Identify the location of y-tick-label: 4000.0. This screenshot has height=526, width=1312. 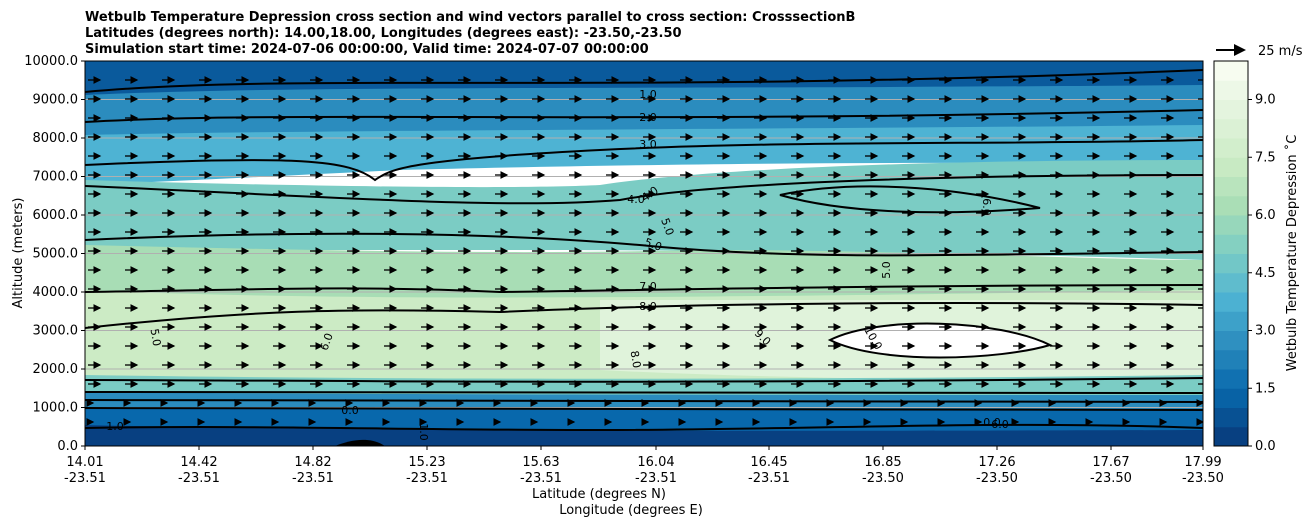
(56, 292).